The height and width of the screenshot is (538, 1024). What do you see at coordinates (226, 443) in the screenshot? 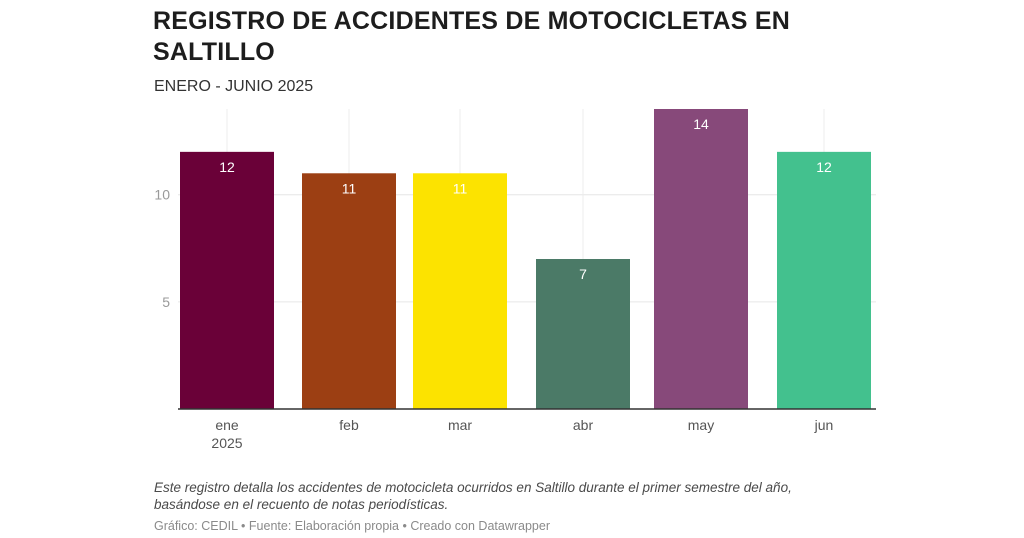
I see `x-tick-sublabel: 2025` at bounding box center [226, 443].